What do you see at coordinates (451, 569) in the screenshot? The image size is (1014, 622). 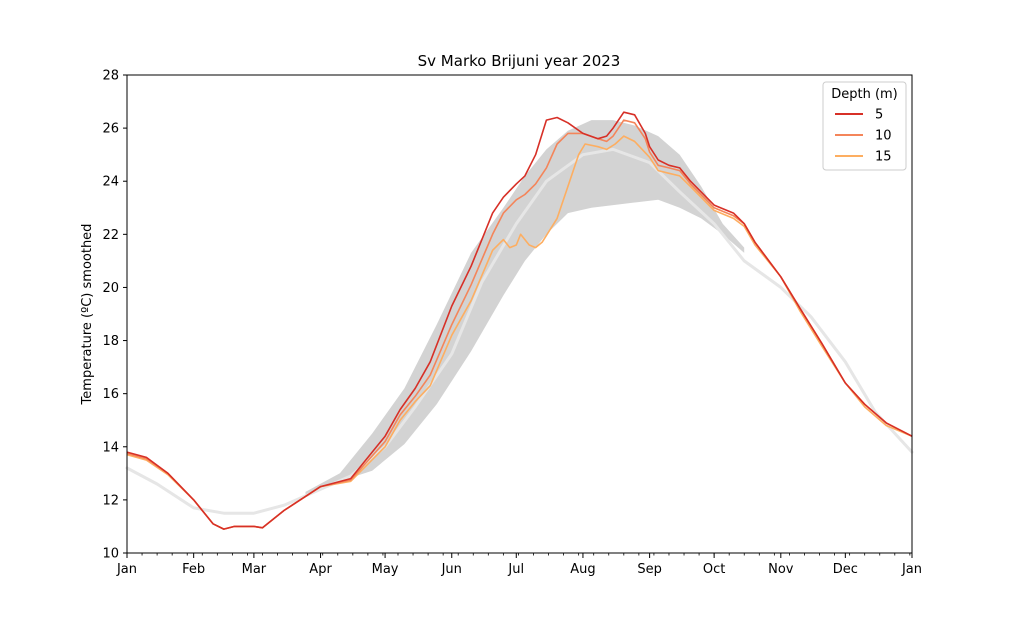 I see `x-tick-label: Jun` at bounding box center [451, 569].